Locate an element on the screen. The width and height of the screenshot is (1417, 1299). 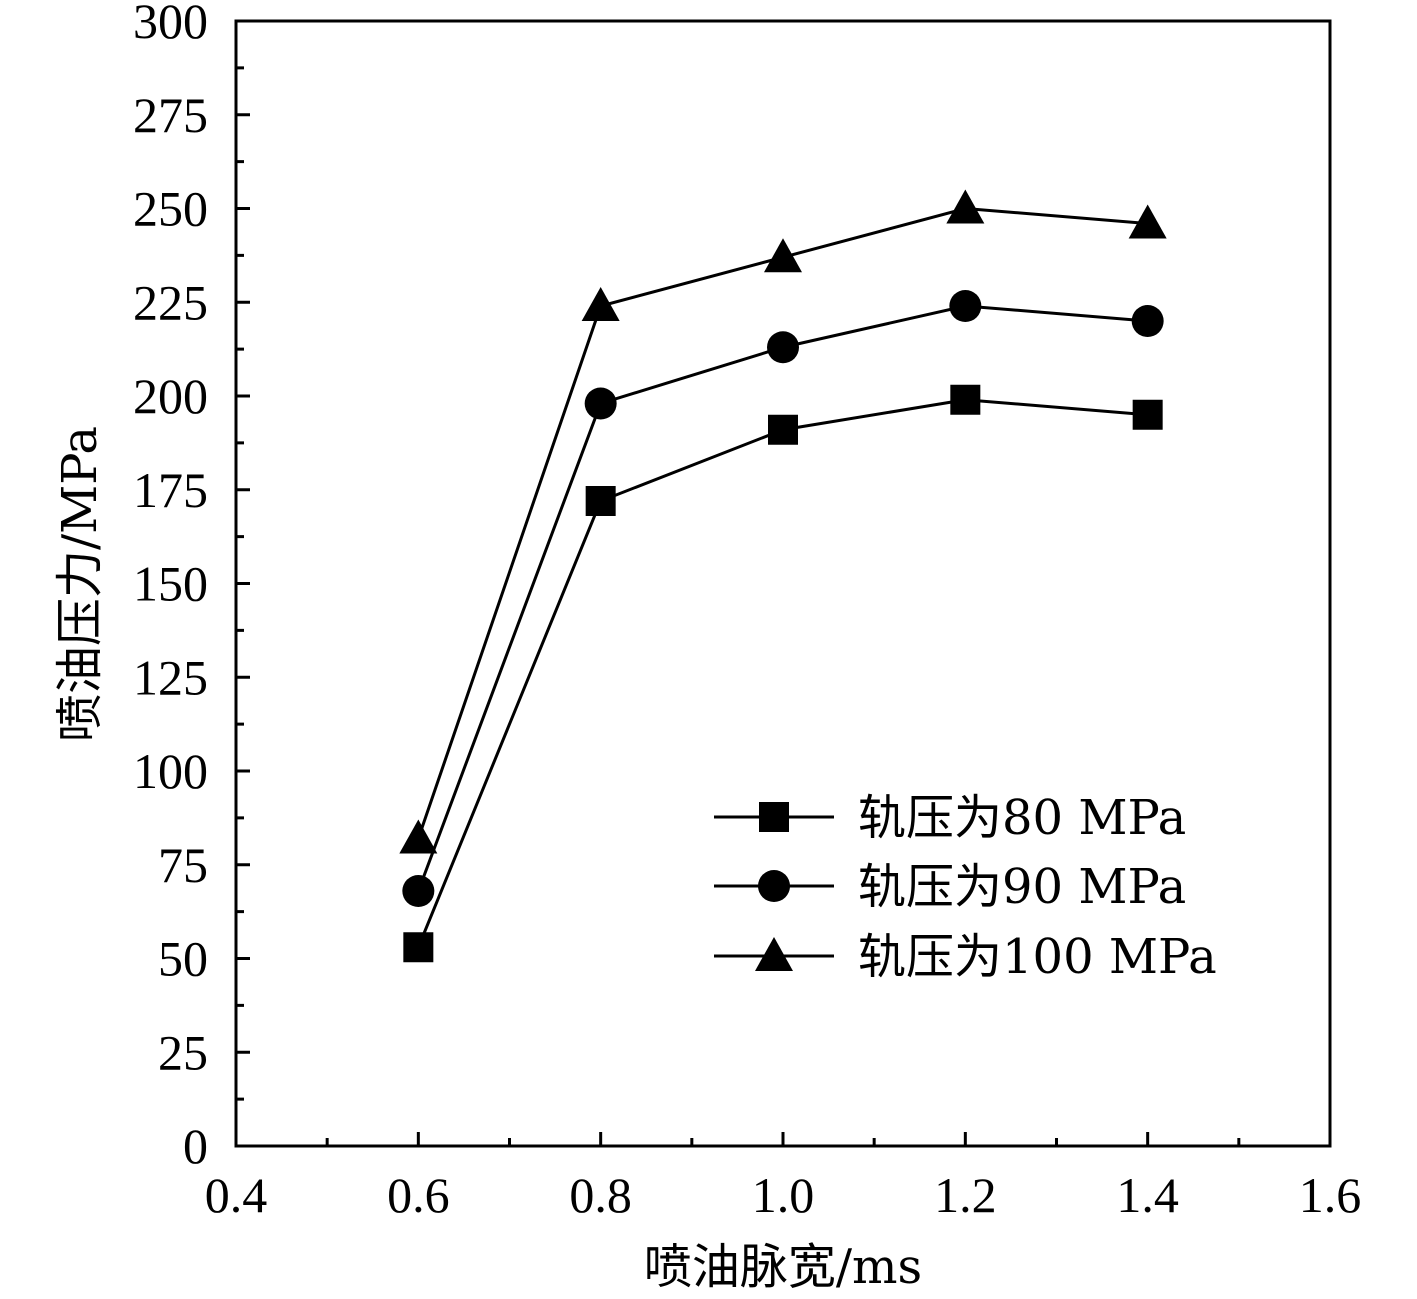
y-tick-label: 225 is located at coordinates (170, 302).